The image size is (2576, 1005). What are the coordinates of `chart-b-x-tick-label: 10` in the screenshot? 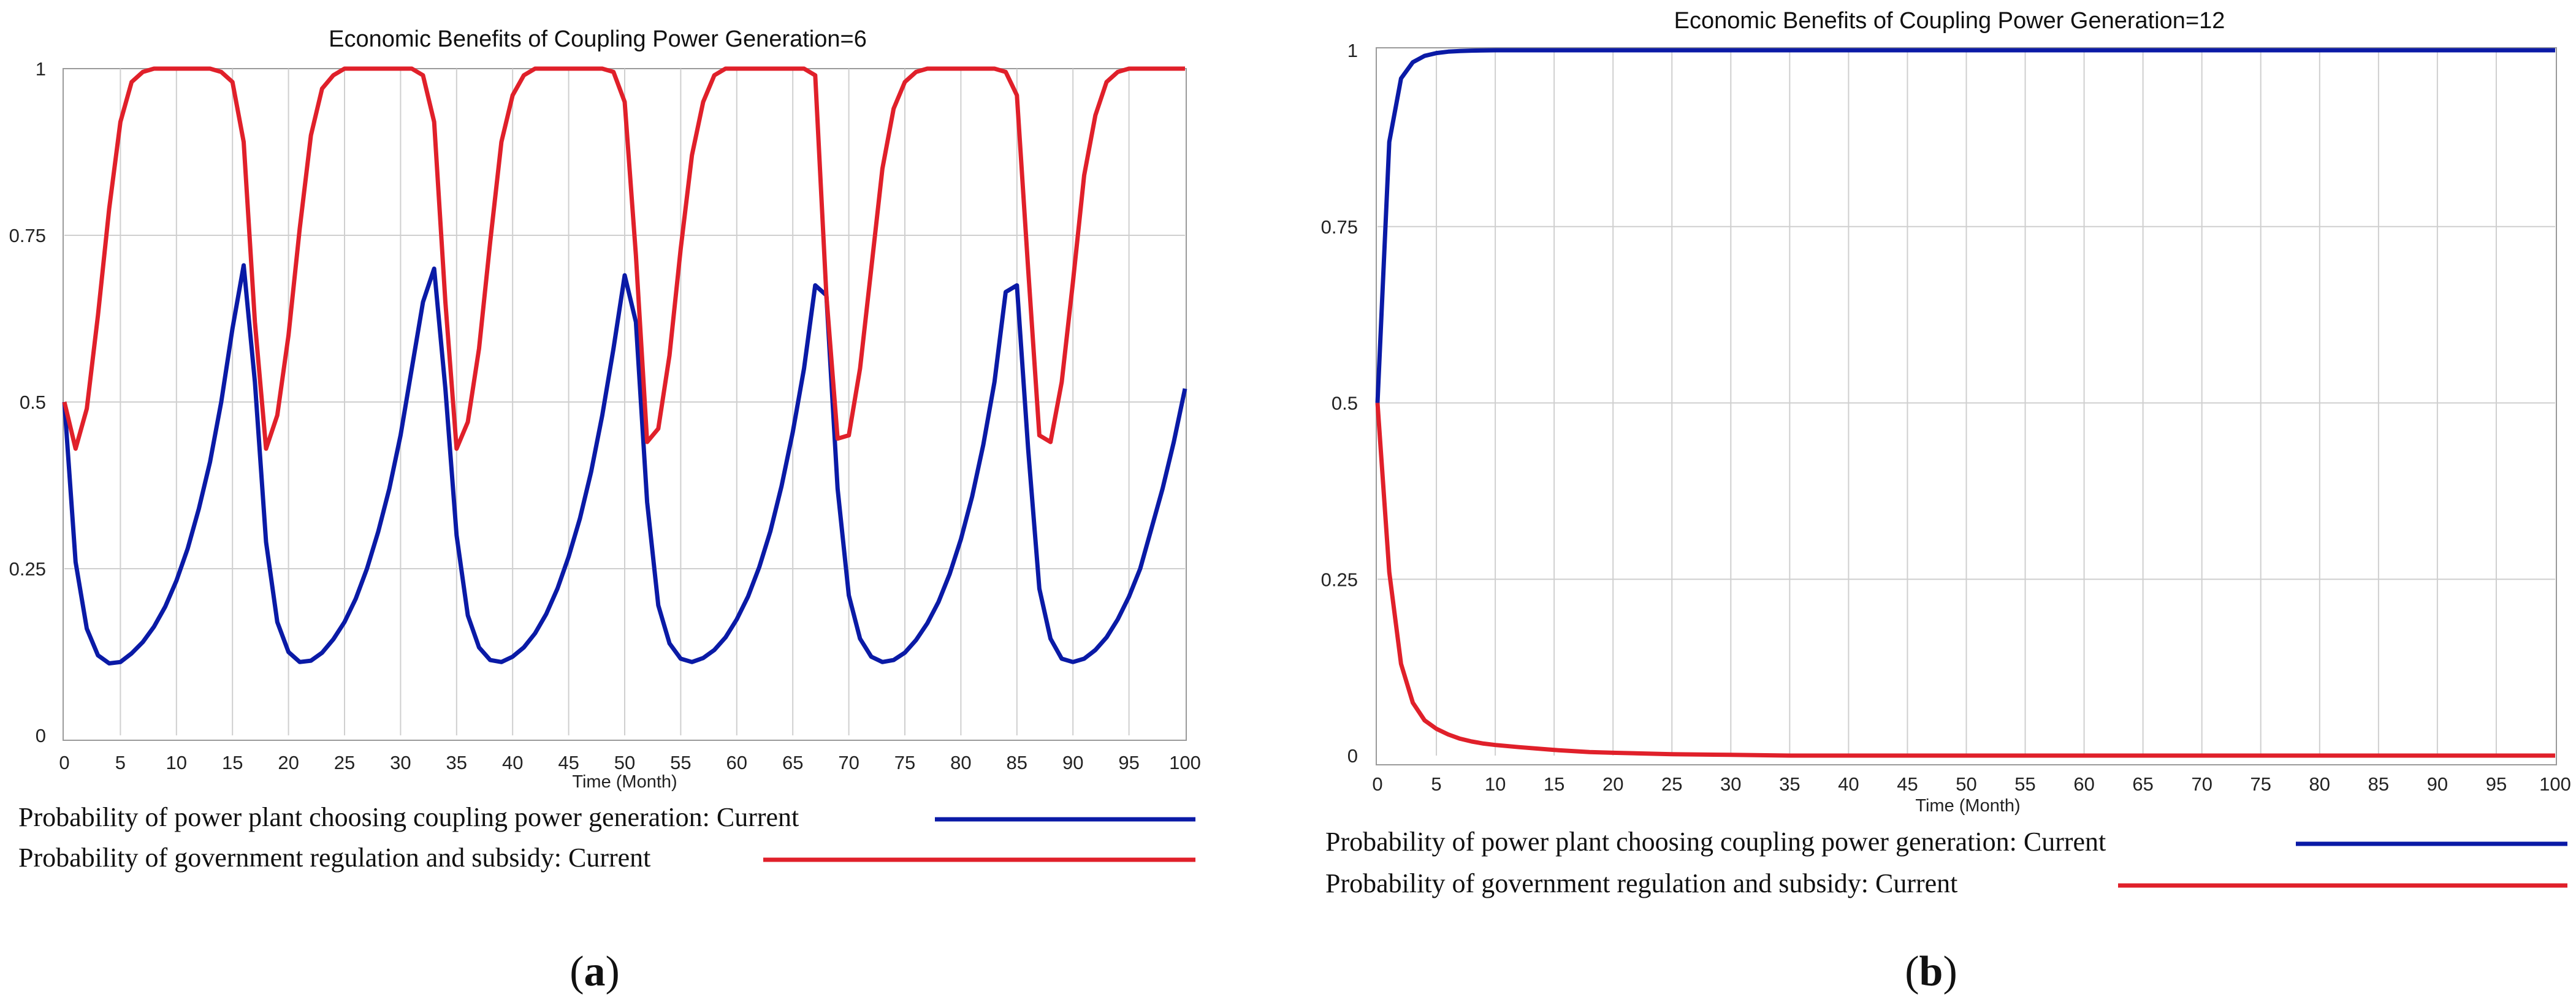 It's located at (1495, 784).